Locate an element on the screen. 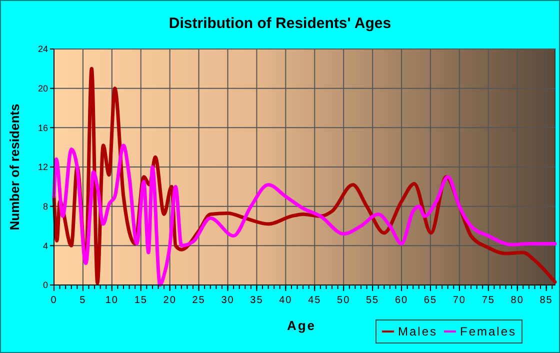 The image size is (560, 353). x-tick-label: 20 is located at coordinates (169, 300).